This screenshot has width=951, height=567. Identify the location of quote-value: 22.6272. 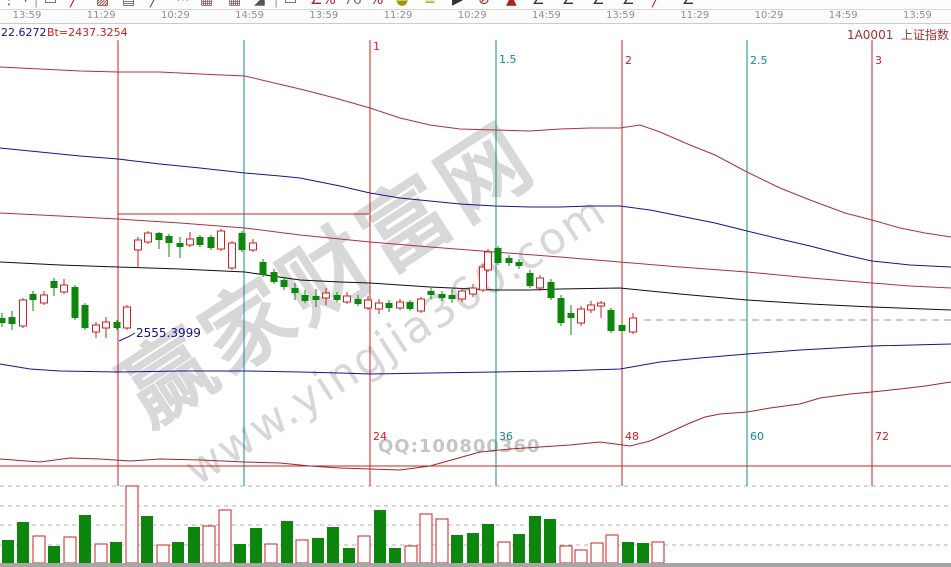
(24, 32).